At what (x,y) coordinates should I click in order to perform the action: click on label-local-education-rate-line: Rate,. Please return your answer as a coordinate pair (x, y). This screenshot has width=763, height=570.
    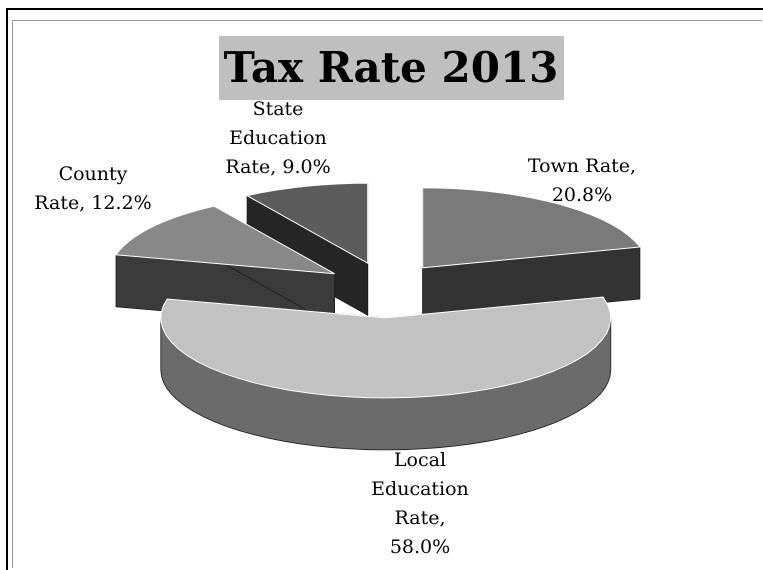
    Looking at the image, I should click on (420, 518).